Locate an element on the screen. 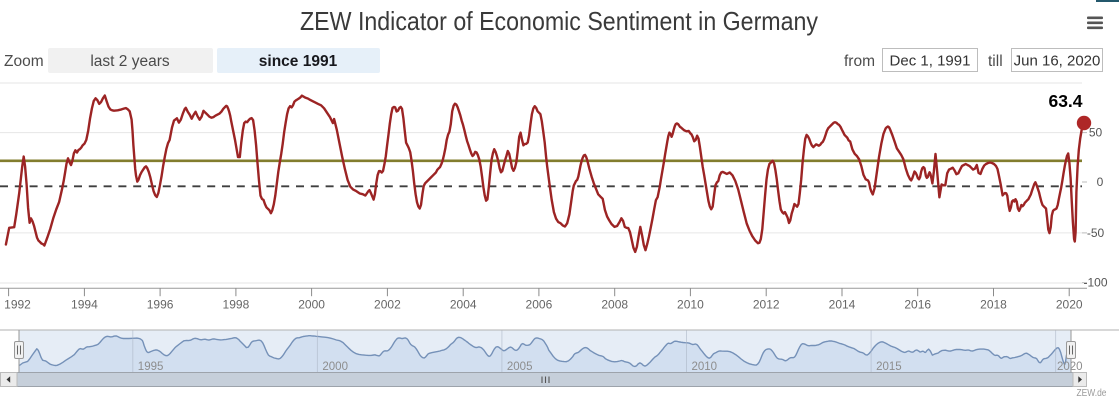 This screenshot has width=1119, height=411. svg-text: -50 is located at coordinates (1096, 233).